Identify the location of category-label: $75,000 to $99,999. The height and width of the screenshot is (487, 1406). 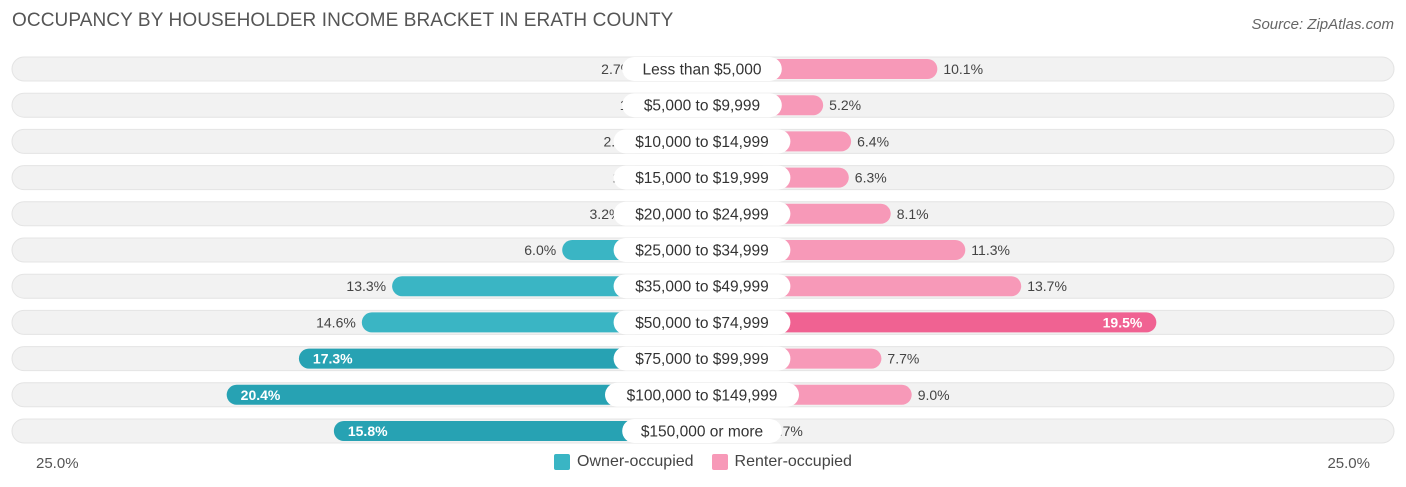
(702, 359).